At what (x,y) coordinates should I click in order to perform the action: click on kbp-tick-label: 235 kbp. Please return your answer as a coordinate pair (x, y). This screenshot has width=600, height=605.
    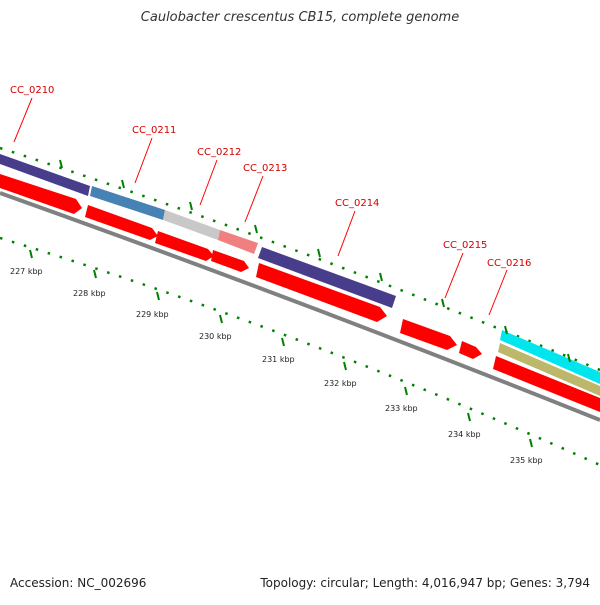
    Looking at the image, I should click on (526, 460).